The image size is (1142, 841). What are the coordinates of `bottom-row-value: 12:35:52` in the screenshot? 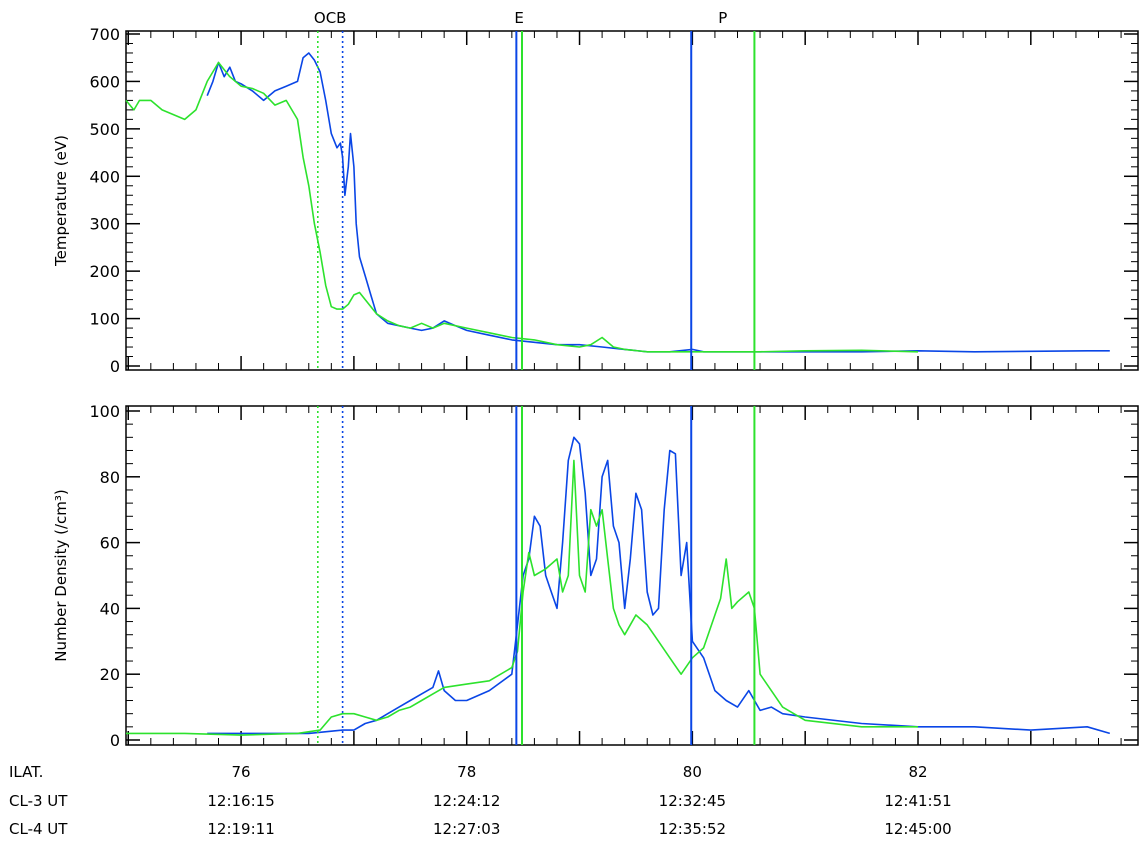 It's located at (692, 829).